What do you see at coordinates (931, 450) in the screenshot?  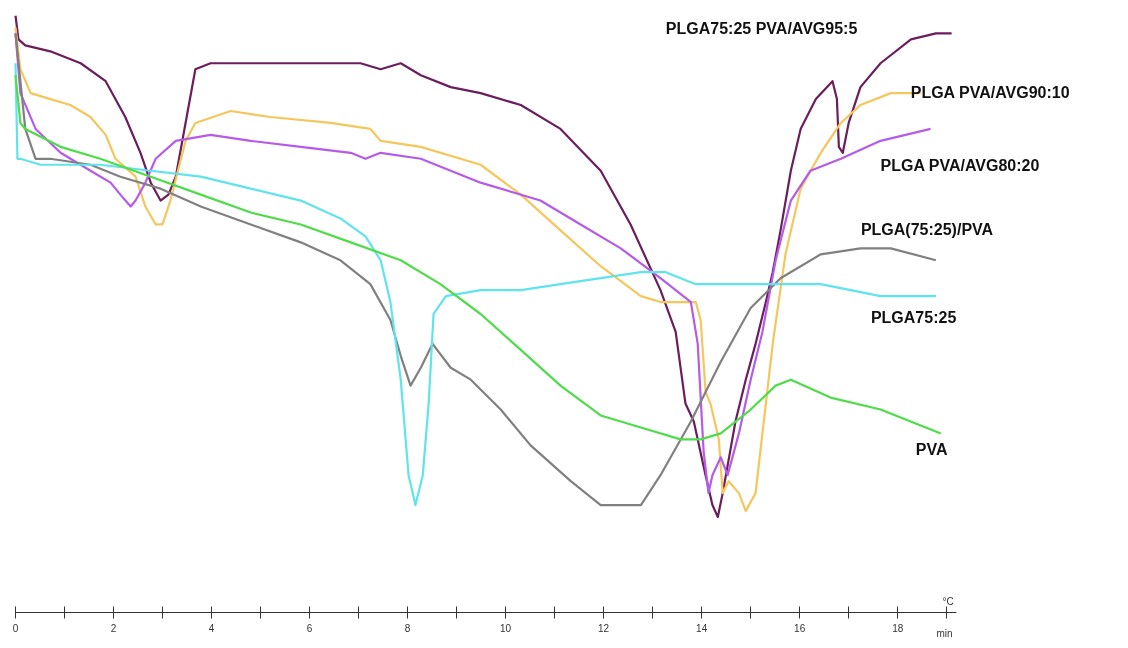 I see `series-label: PVA` at bounding box center [931, 450].